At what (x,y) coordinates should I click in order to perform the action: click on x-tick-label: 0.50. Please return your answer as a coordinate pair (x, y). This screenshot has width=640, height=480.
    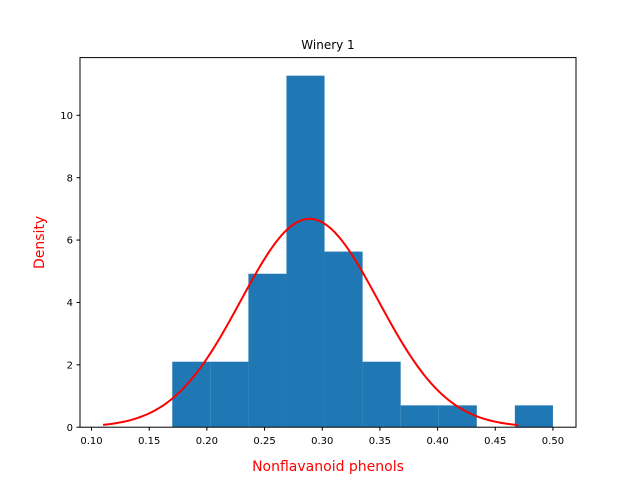
    Looking at the image, I should click on (553, 441).